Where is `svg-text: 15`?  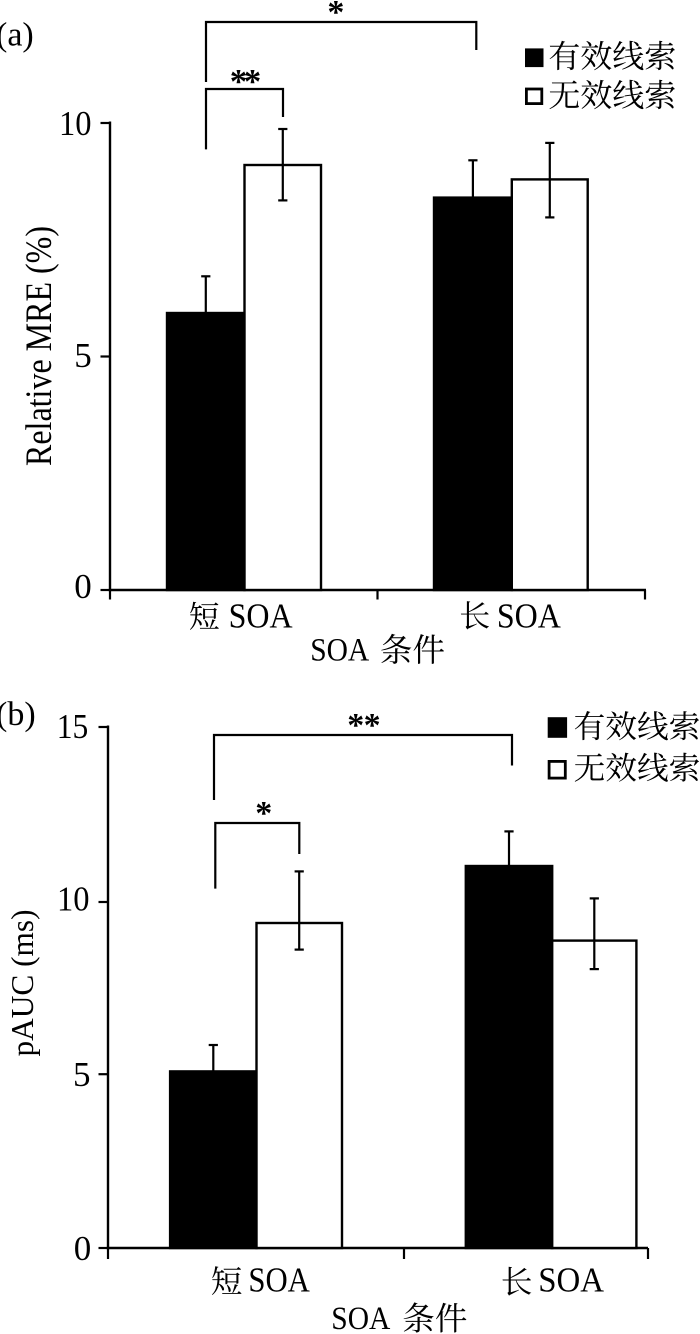 svg-text: 15 is located at coordinates (73, 726).